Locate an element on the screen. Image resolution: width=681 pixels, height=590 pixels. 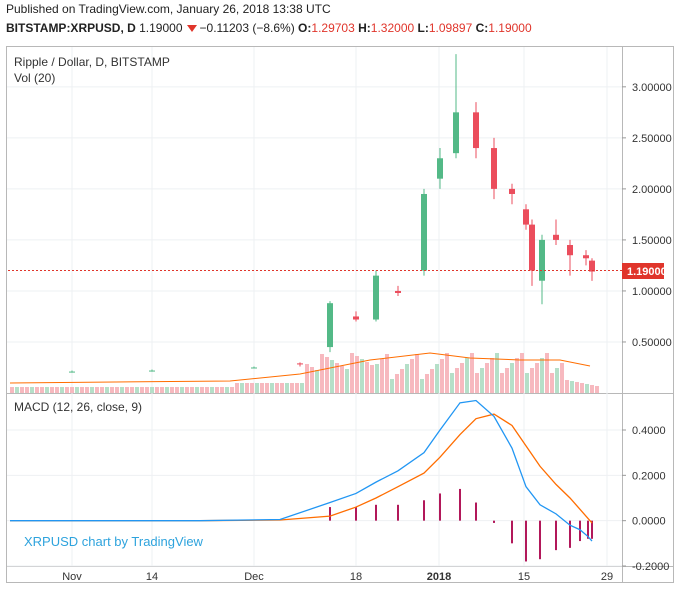
close-value: 1.19000 is located at coordinates (510, 28).